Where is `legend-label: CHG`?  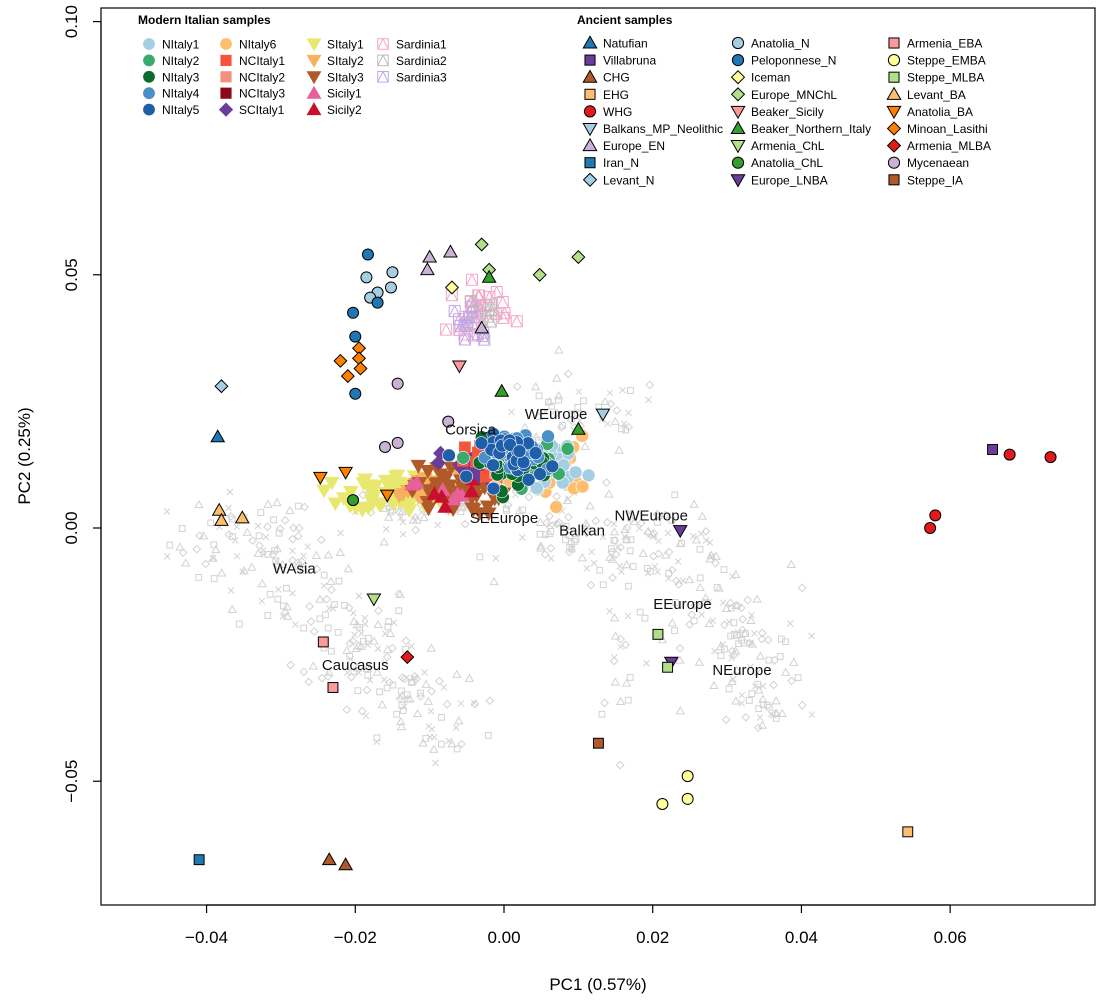
legend-label: CHG is located at coordinates (616, 78).